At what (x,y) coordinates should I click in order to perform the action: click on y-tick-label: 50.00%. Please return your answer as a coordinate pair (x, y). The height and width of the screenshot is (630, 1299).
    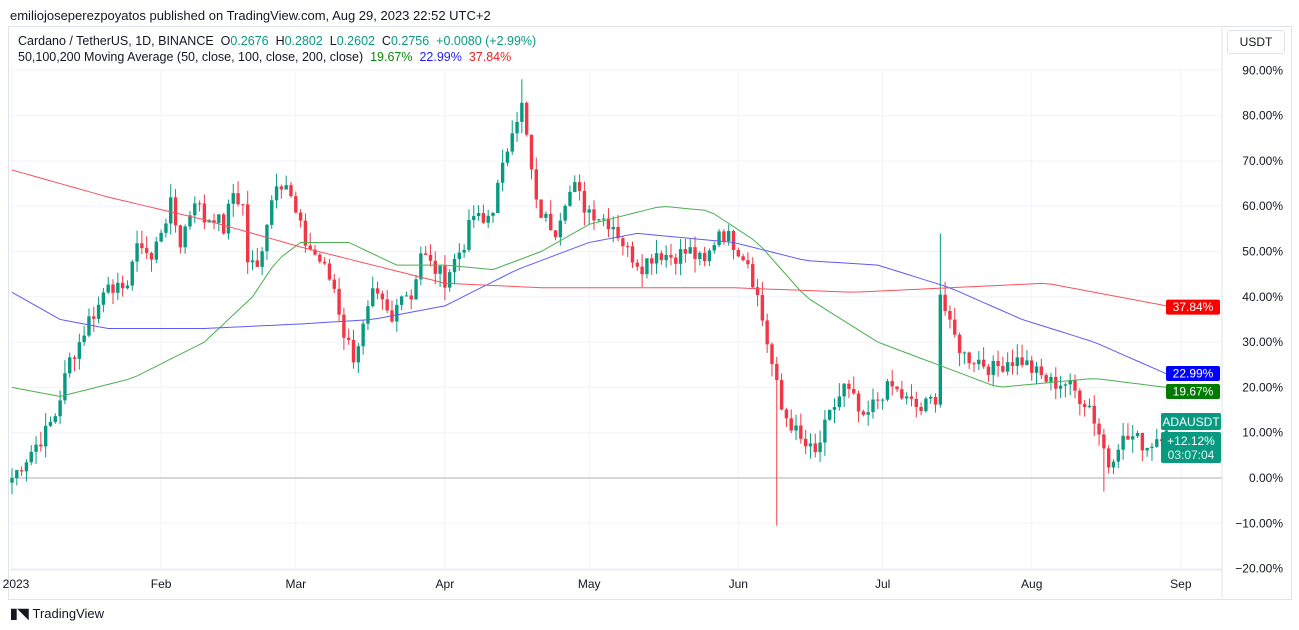
    Looking at the image, I should click on (1262, 252).